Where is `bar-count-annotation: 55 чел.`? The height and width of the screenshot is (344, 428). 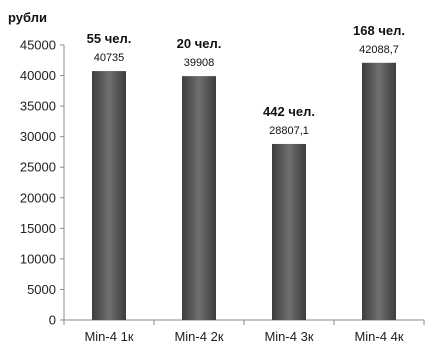
bar-count-annotation: 55 чел. is located at coordinates (109, 38).